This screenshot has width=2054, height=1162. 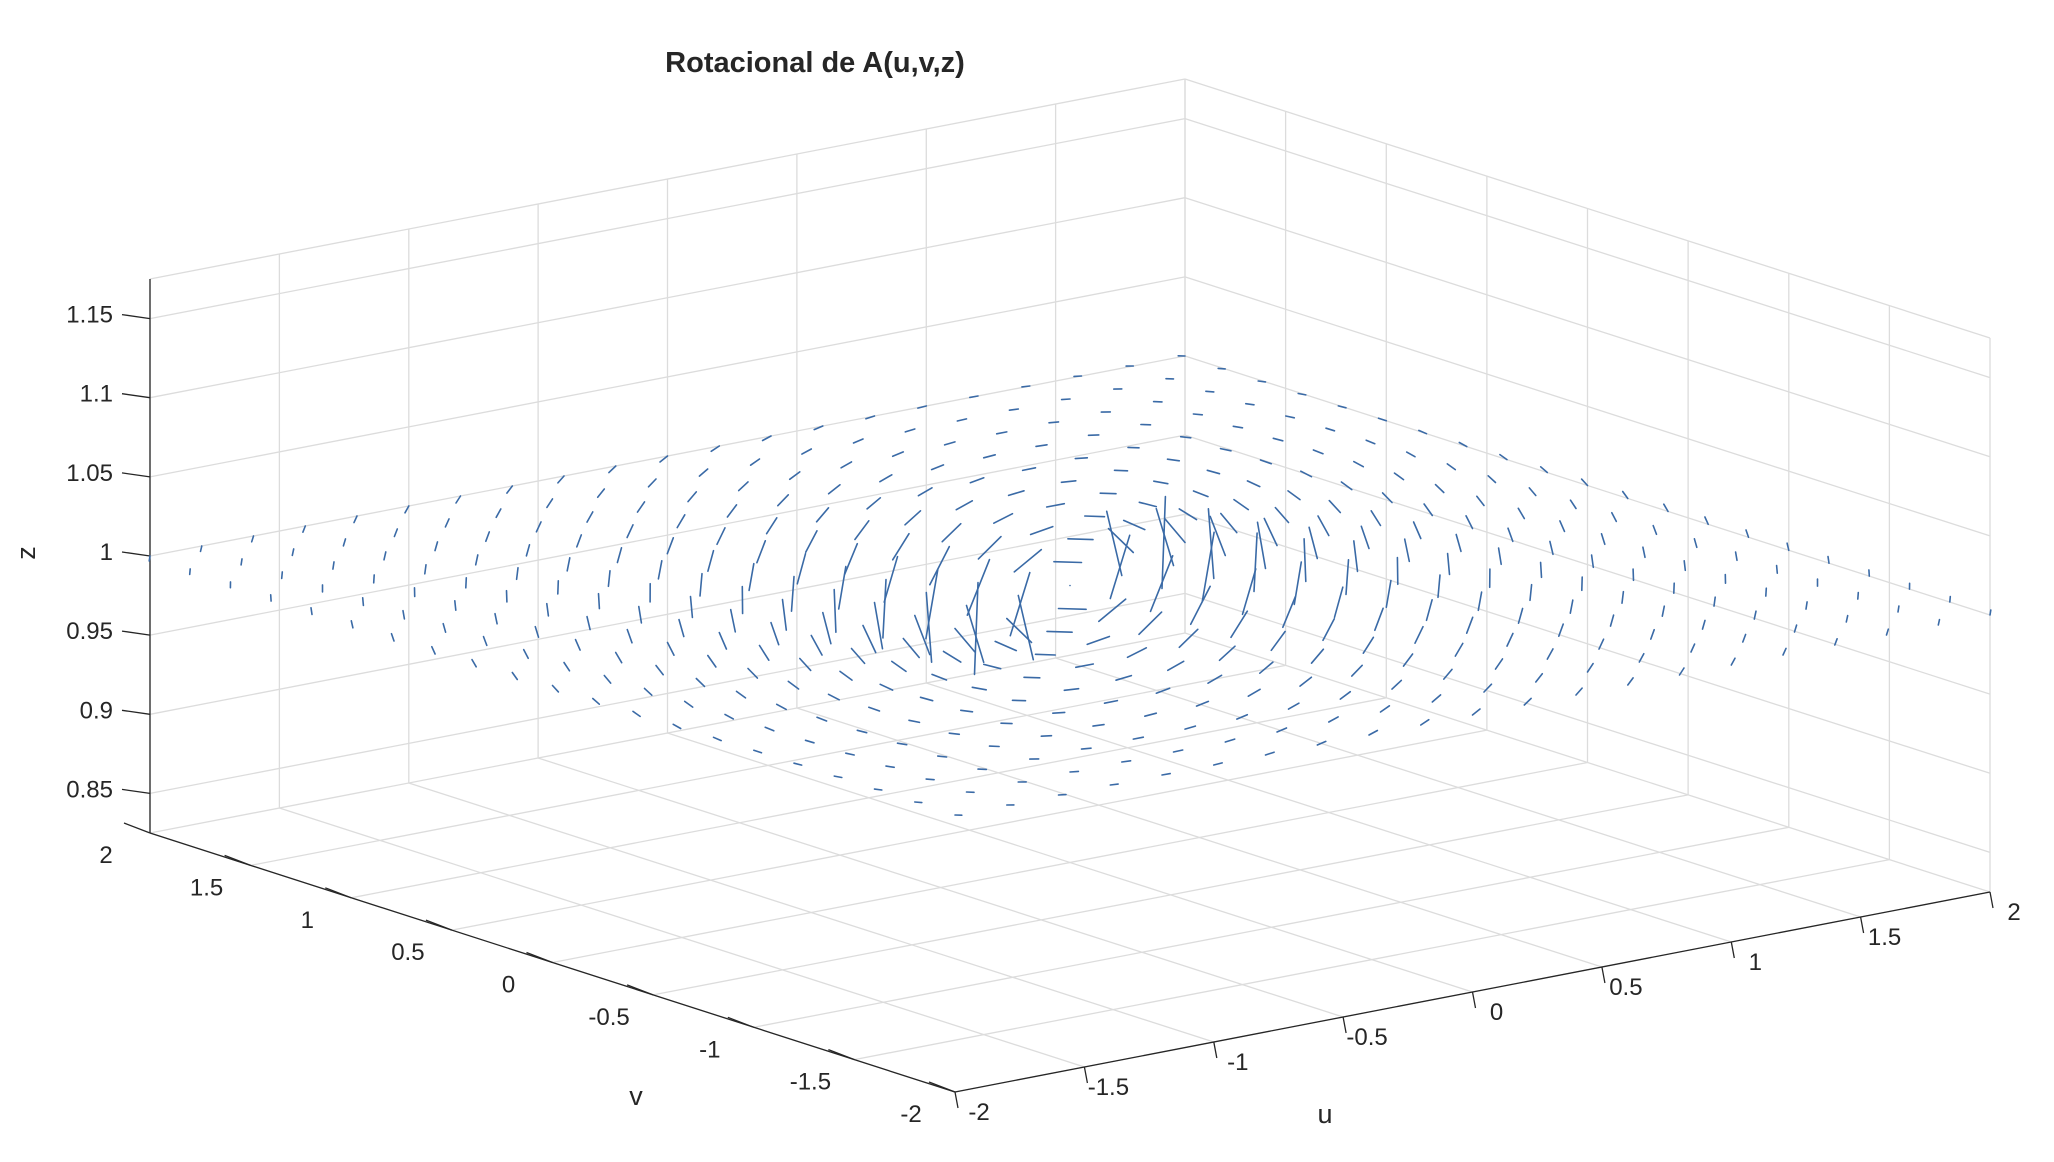 I want to click on z-tick-mark, so click(x=136, y=712).